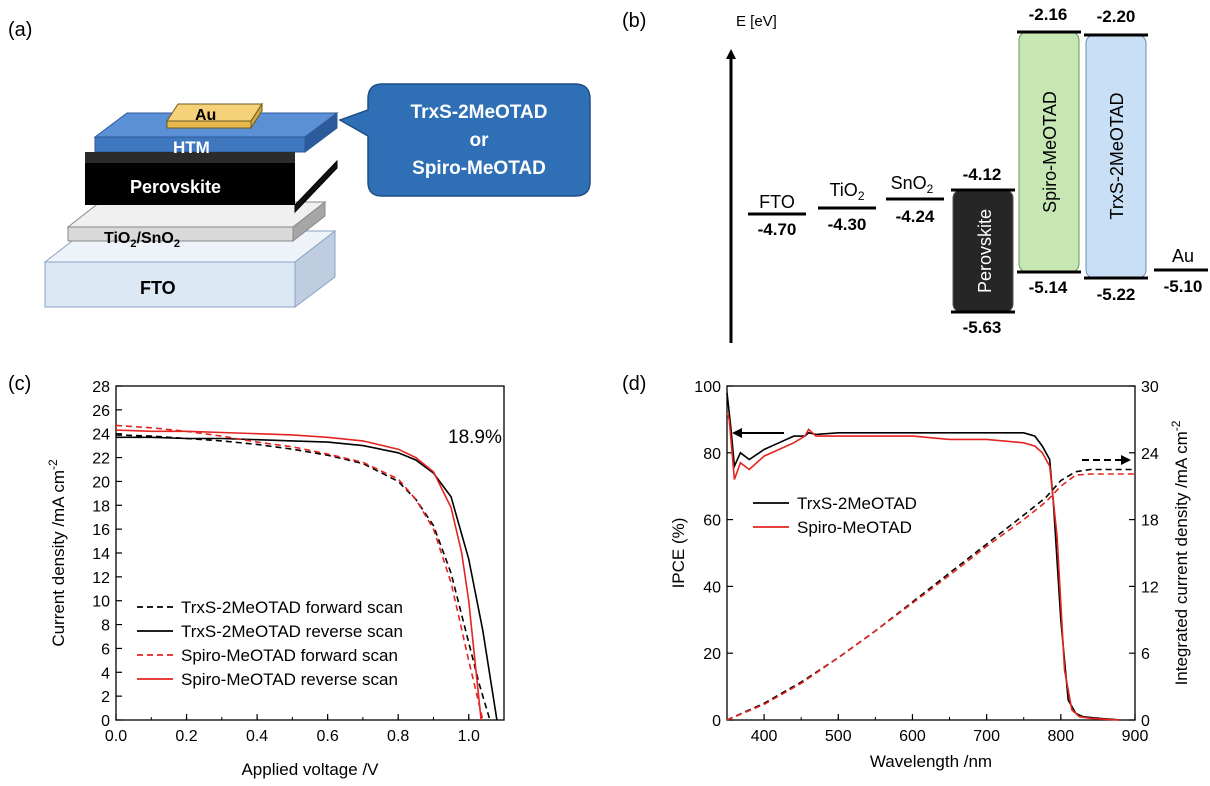 The height and width of the screenshot is (786, 1210). Describe the element at coordinates (142, 240) in the screenshot. I see `layer-etl-label: TiO2/SnO2` at that location.